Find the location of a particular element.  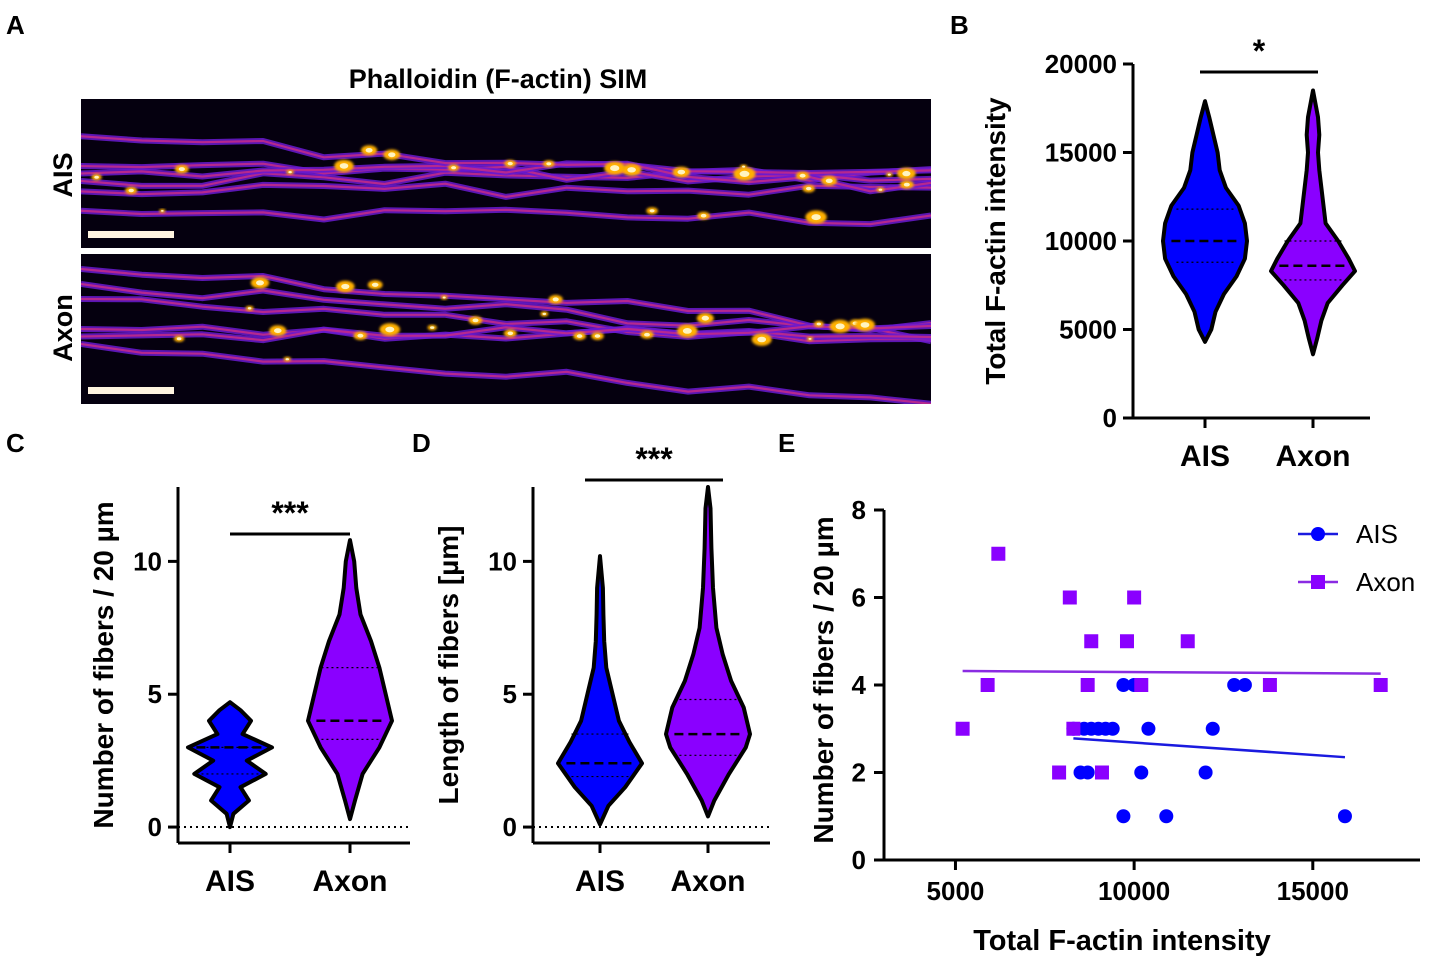

axon-scale-bar is located at coordinates (131, 390).